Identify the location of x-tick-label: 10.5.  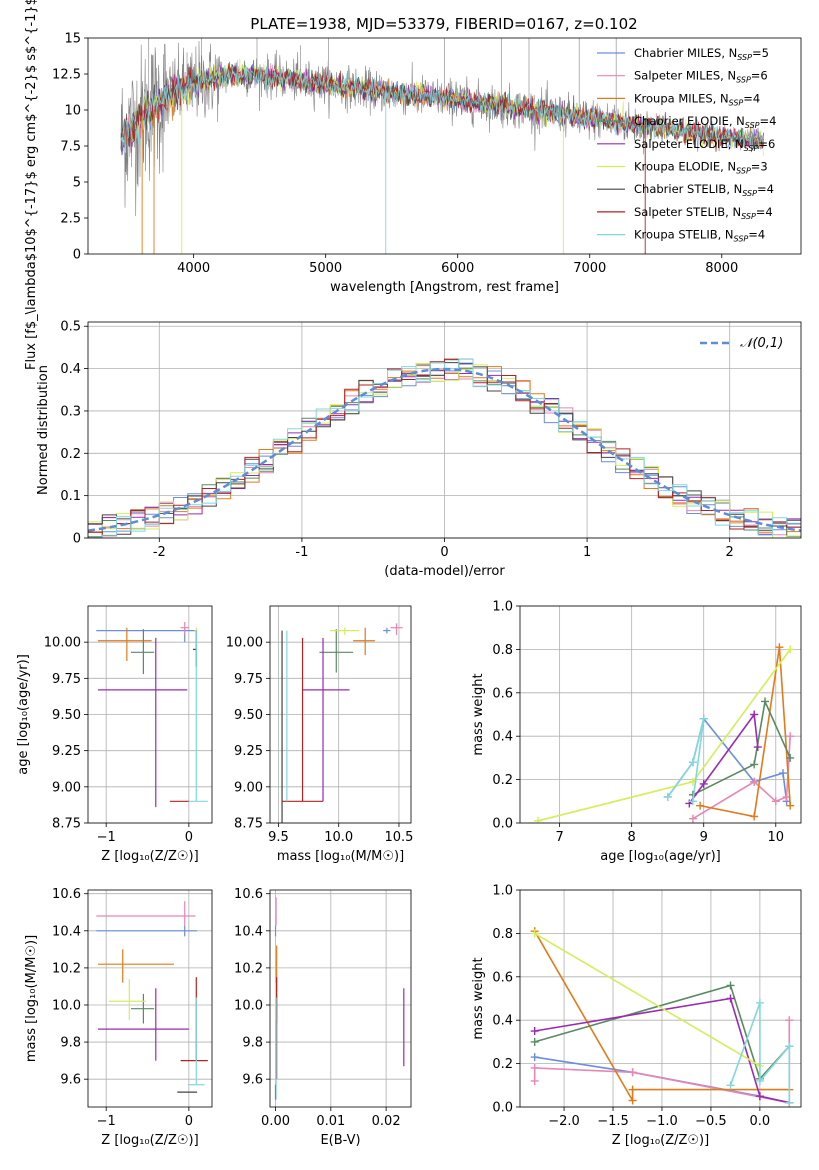
(398, 837).